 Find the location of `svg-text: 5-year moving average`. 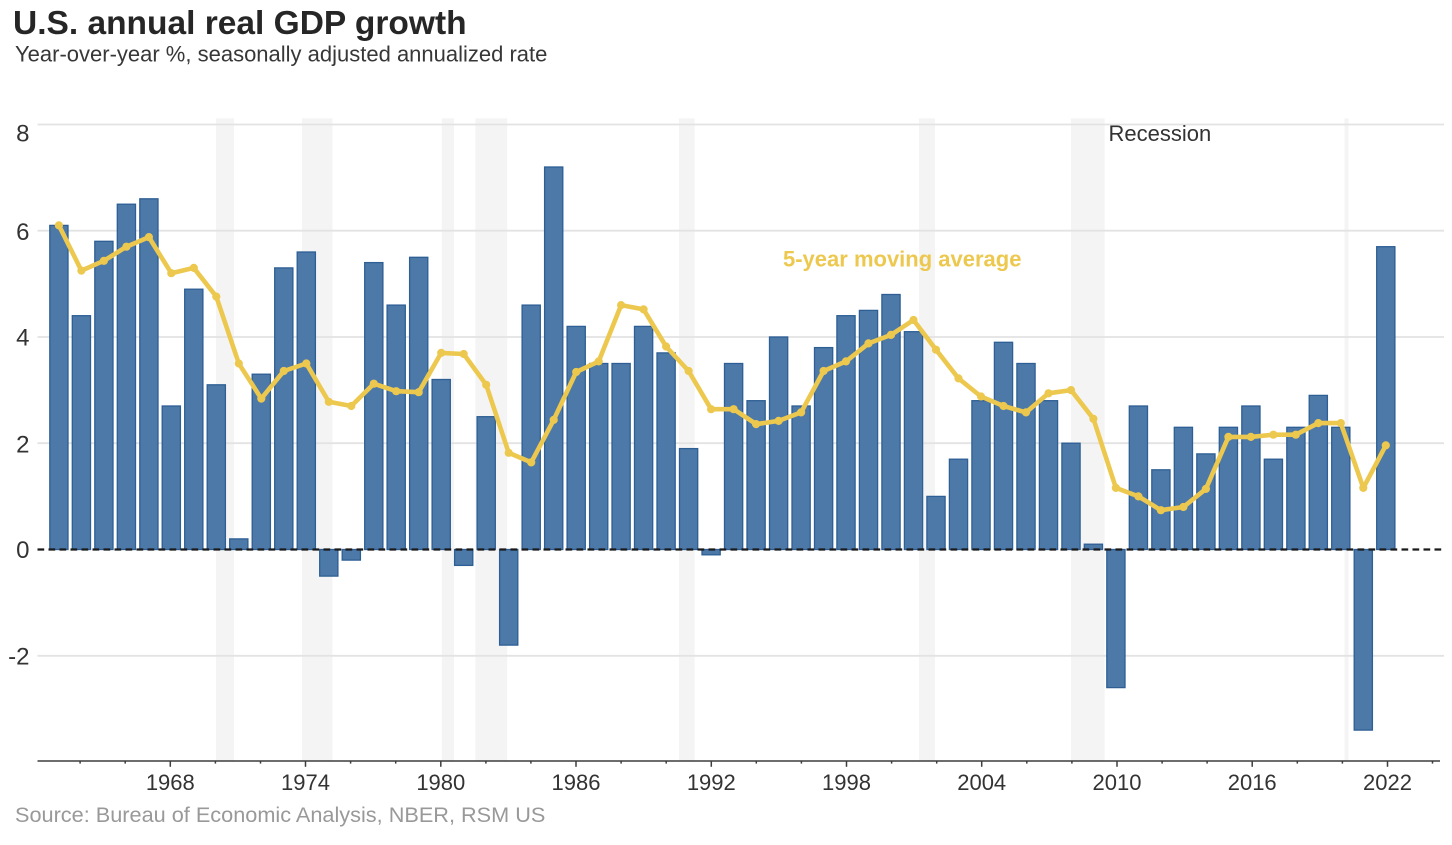

svg-text: 5-year moving average is located at coordinates (902, 259).